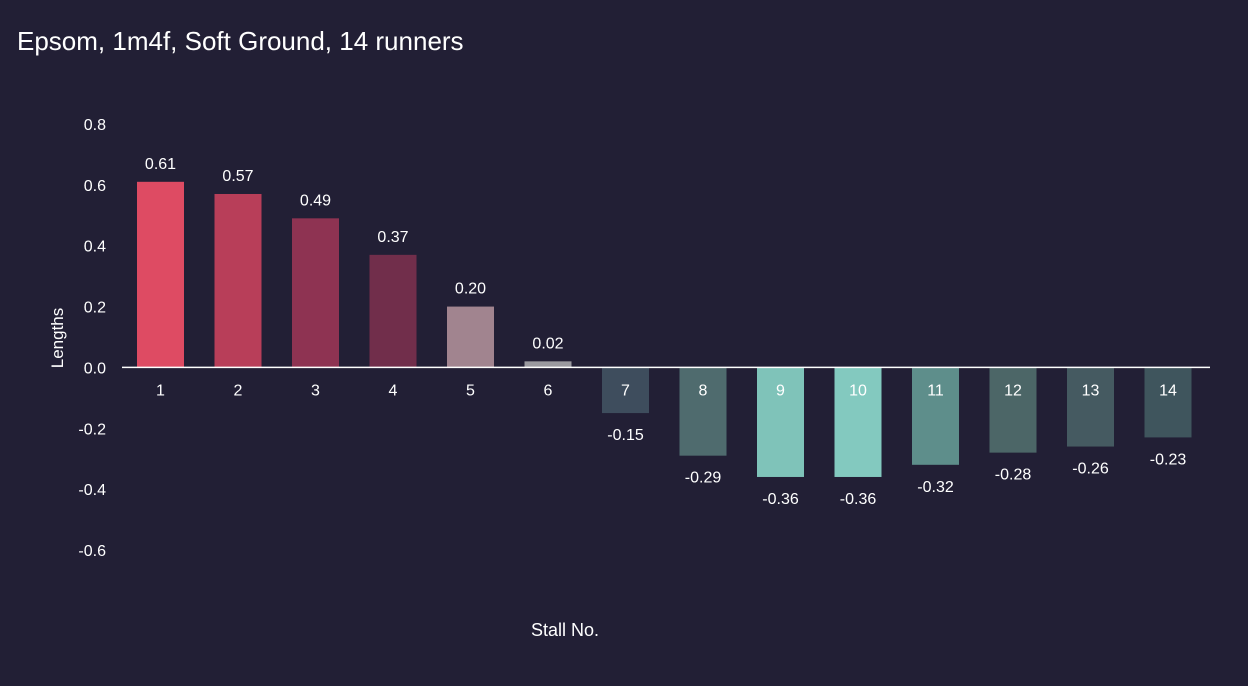 Image resolution: width=1248 pixels, height=686 pixels. I want to click on y-tick-label: 0.2, so click(95, 308).